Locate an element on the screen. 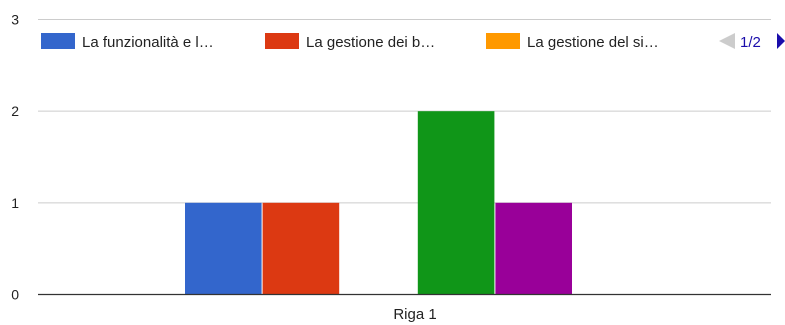 Image resolution: width=785 pixels, height=325 pixels. y-tick-label: 0 is located at coordinates (15, 295).